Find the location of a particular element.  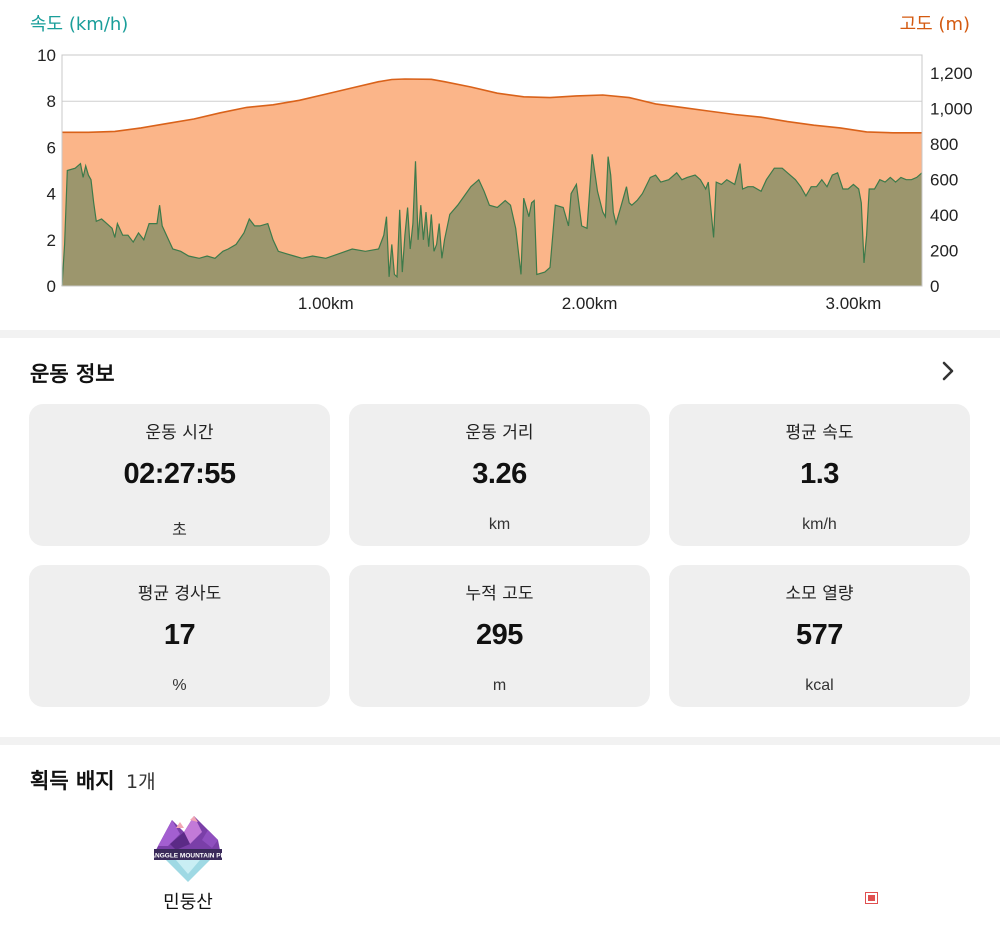

stat-label: 운동 거리 is located at coordinates (499, 433).